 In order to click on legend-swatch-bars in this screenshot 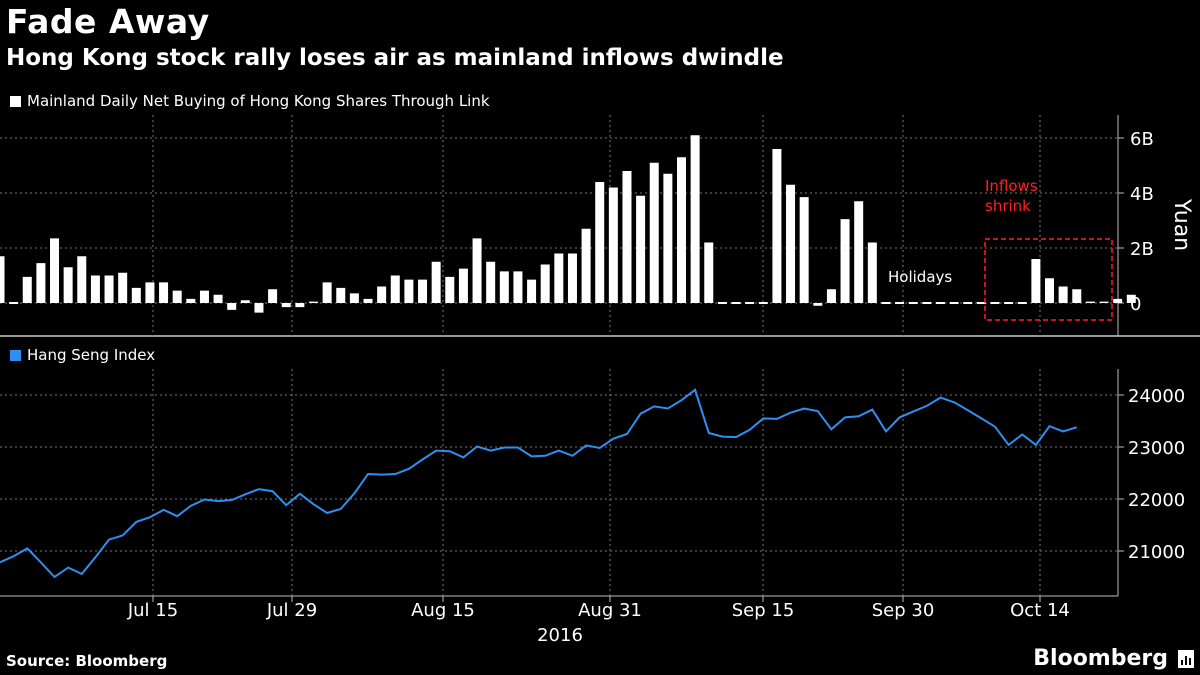, I will do `click(15, 101)`.